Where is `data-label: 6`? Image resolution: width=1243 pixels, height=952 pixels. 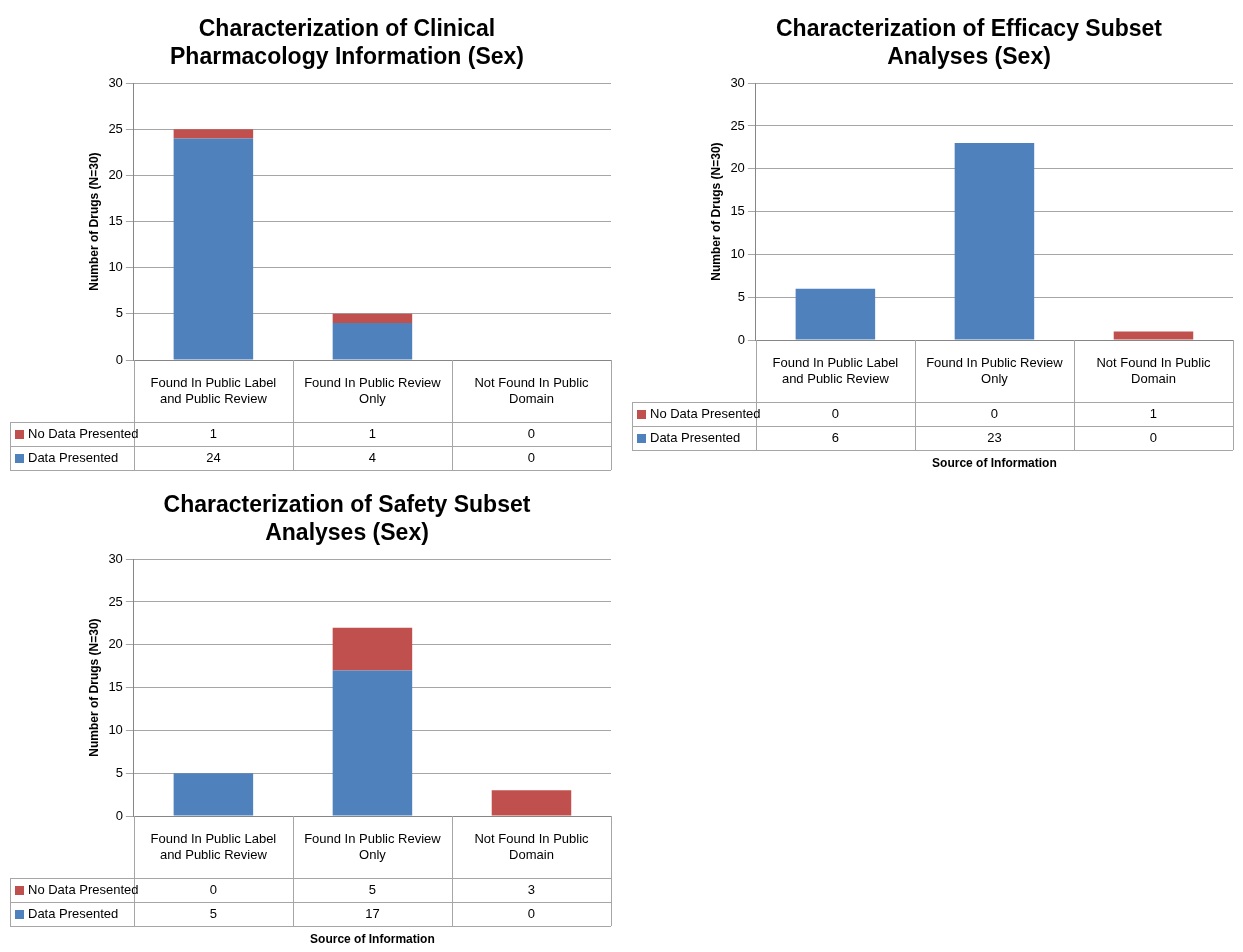 data-label: 6 is located at coordinates (835, 437).